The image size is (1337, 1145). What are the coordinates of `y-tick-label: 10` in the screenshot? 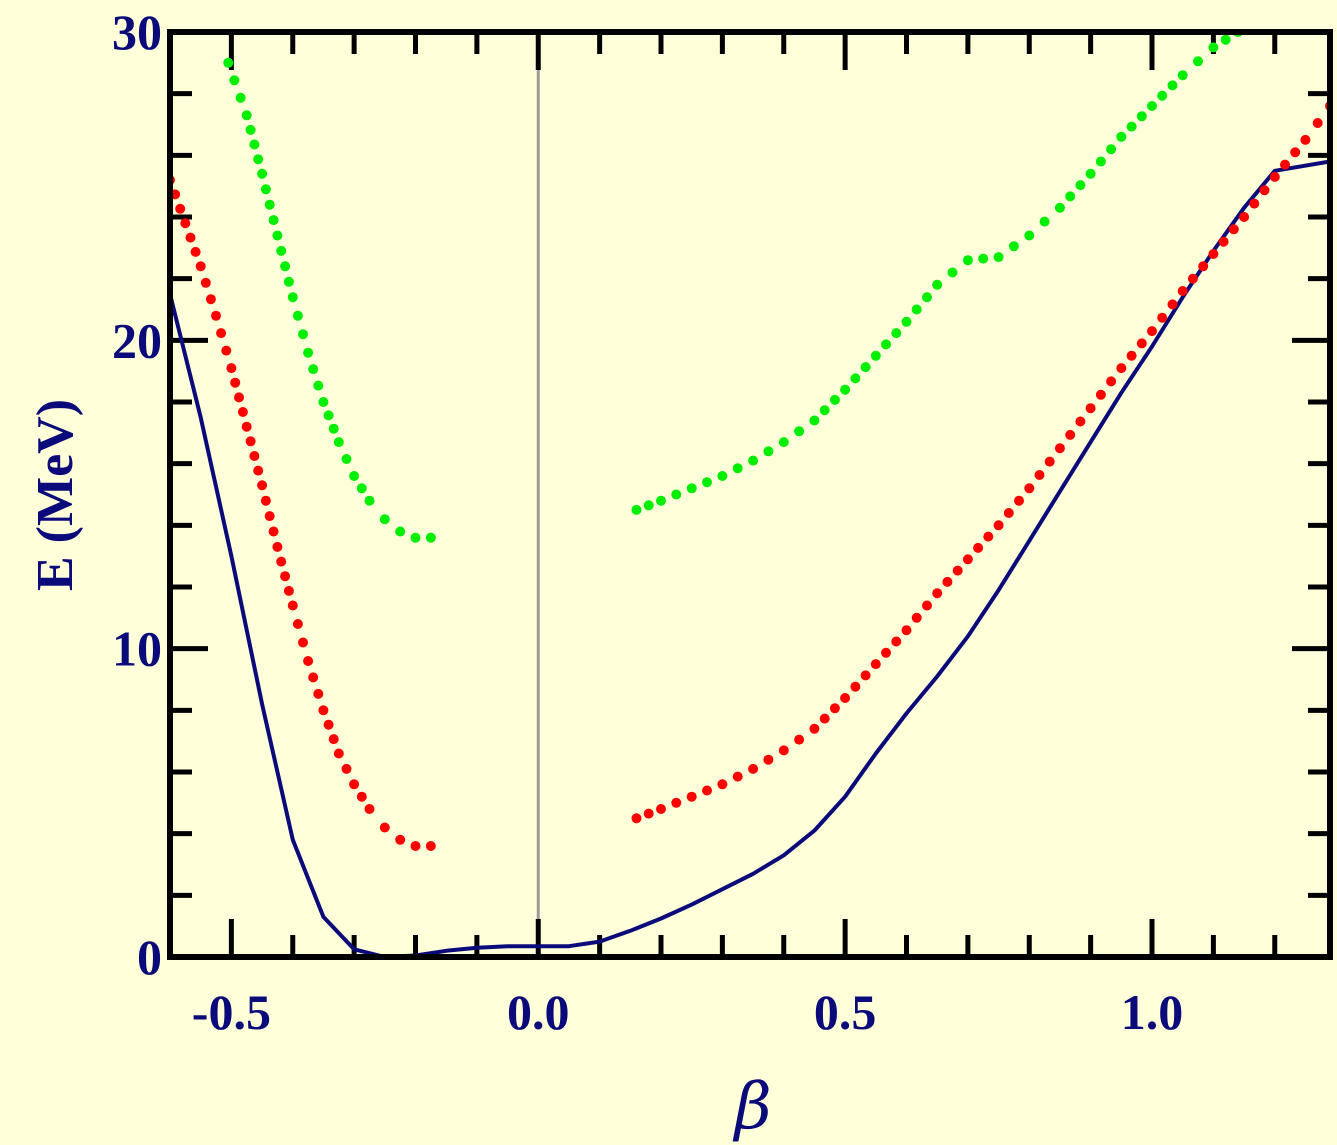 It's located at (137, 649).